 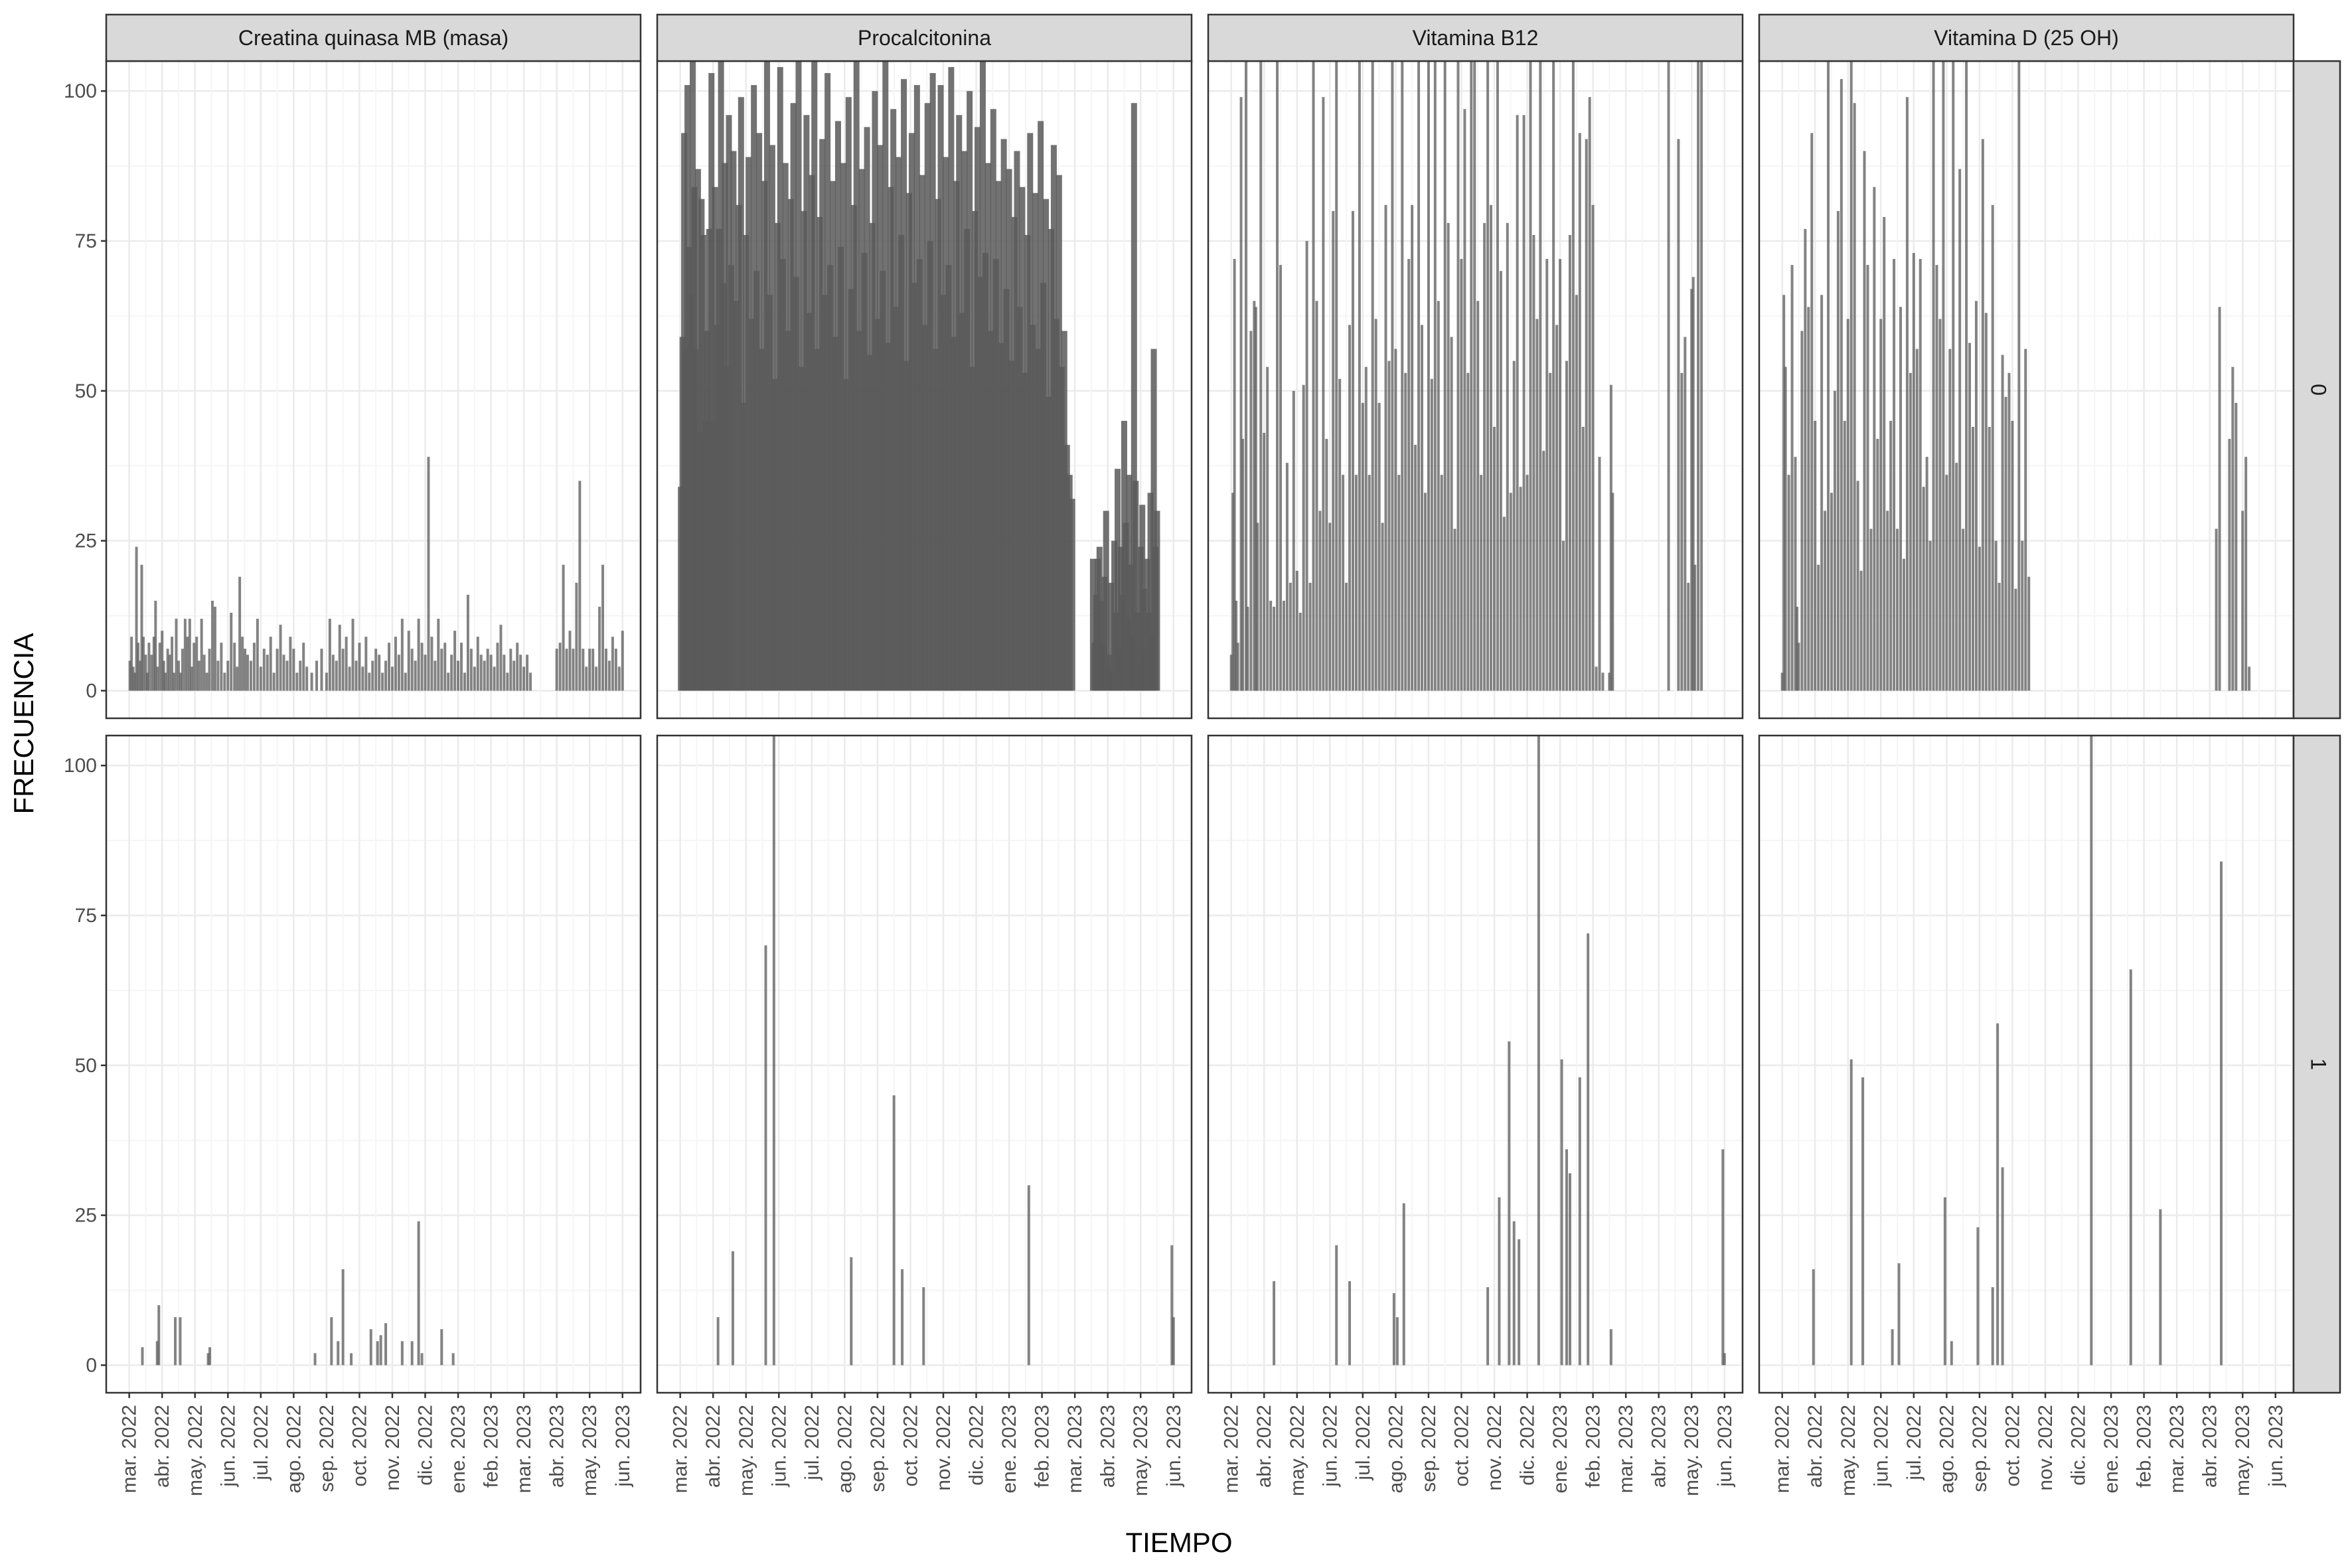 What do you see at coordinates (80, 766) in the screenshot?
I see `y-tick-label: 100` at bounding box center [80, 766].